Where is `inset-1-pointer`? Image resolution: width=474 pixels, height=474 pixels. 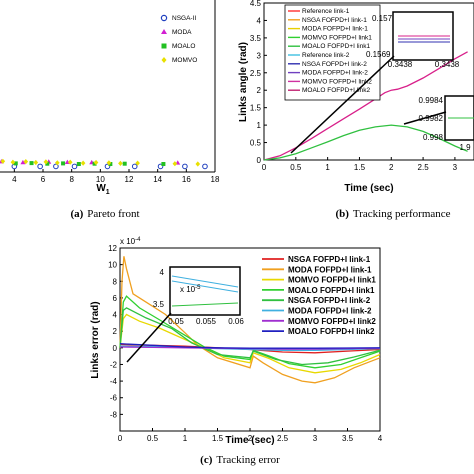
inset-1-pointer is located at coordinates (342, 104).